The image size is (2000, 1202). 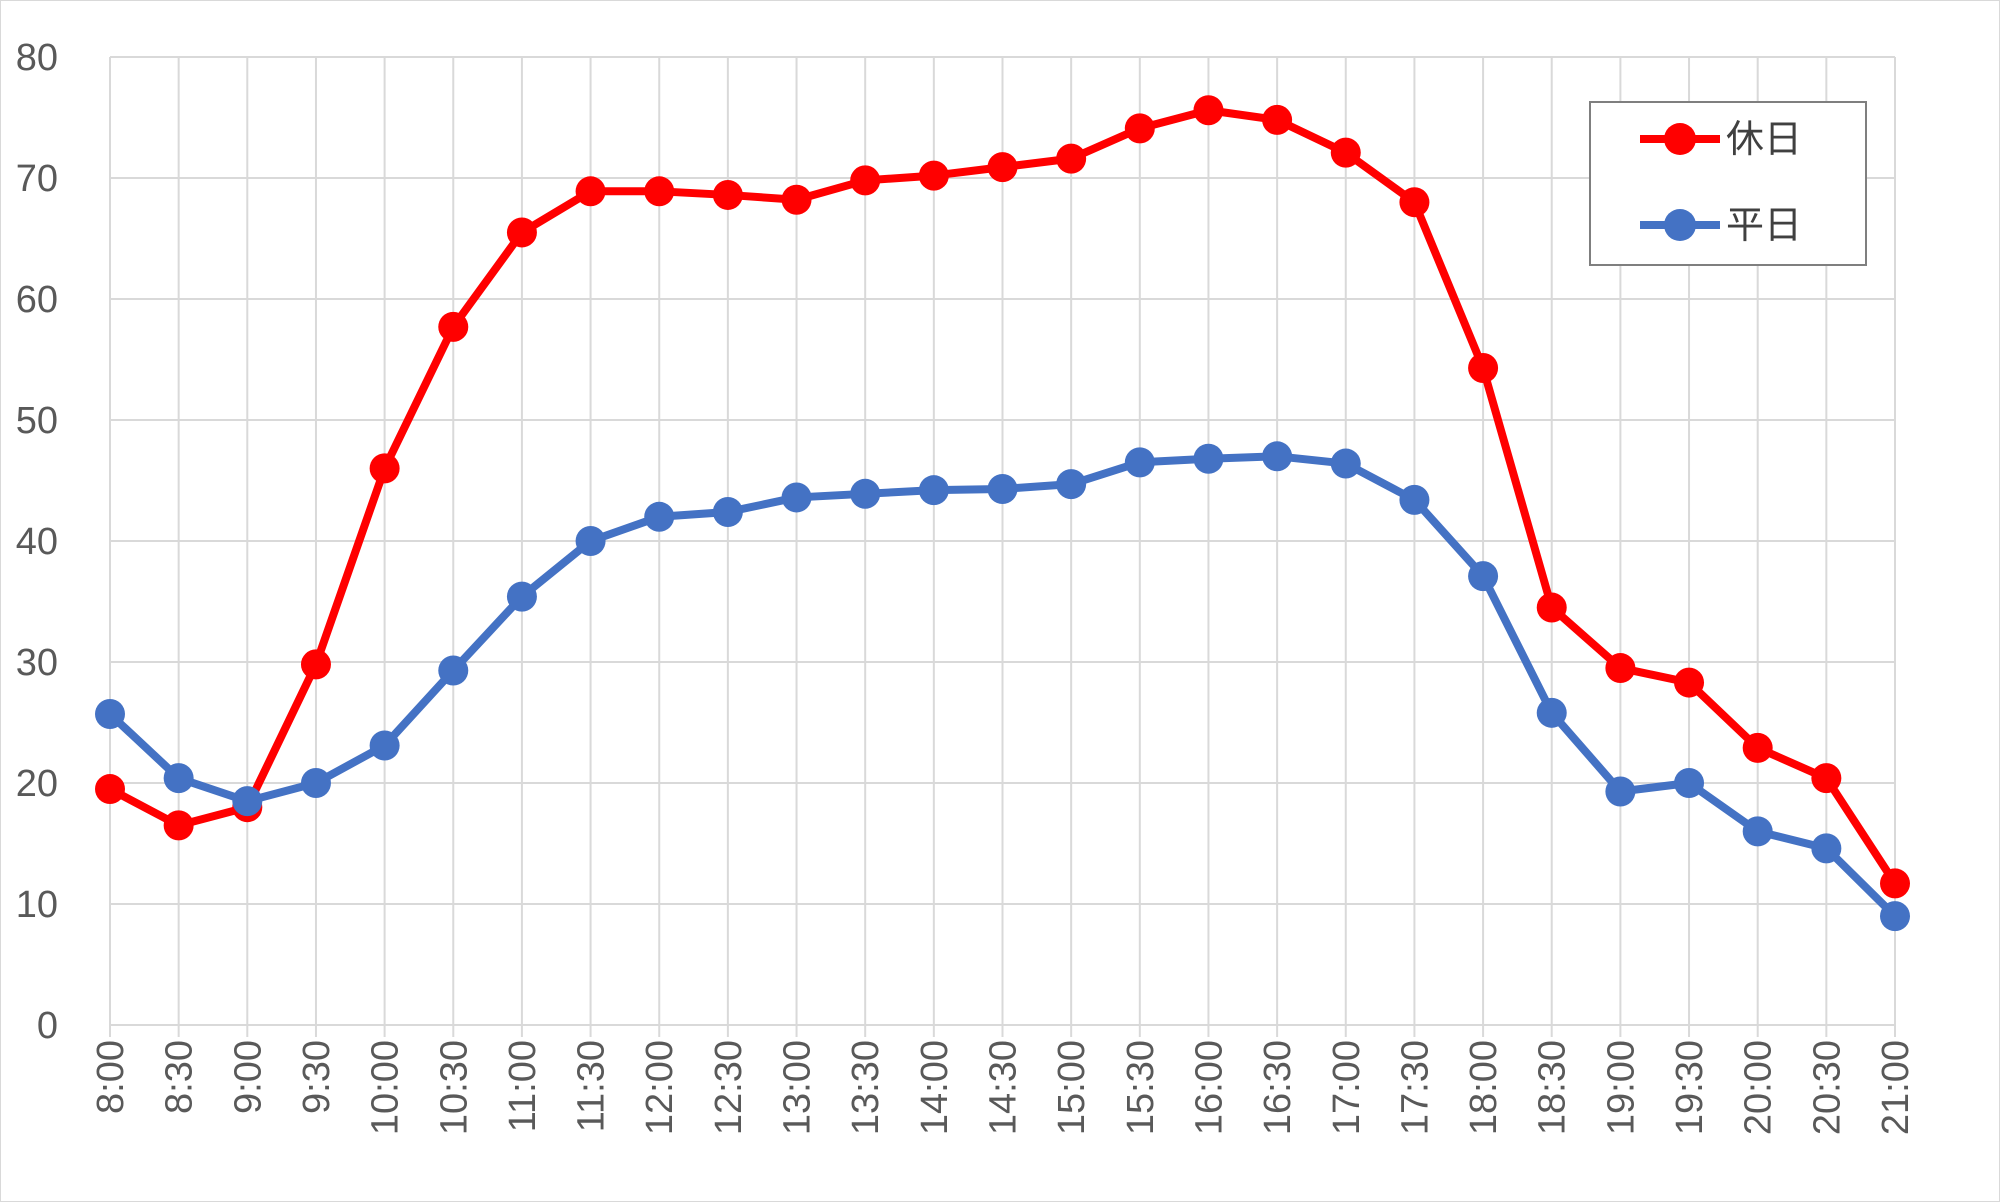 What do you see at coordinates (1209, 1087) in the screenshot?
I see `x-tick-label: 16:00` at bounding box center [1209, 1087].